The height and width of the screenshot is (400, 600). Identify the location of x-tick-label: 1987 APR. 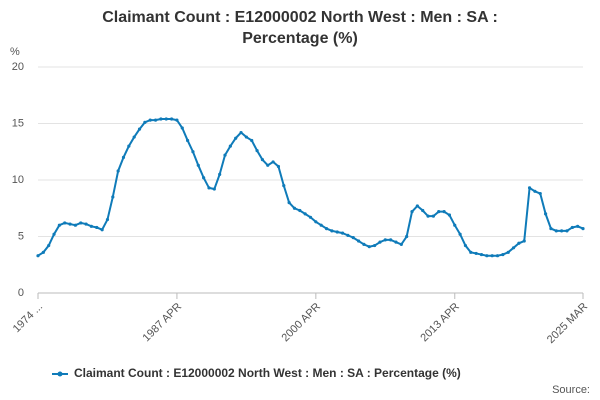
(163, 323).